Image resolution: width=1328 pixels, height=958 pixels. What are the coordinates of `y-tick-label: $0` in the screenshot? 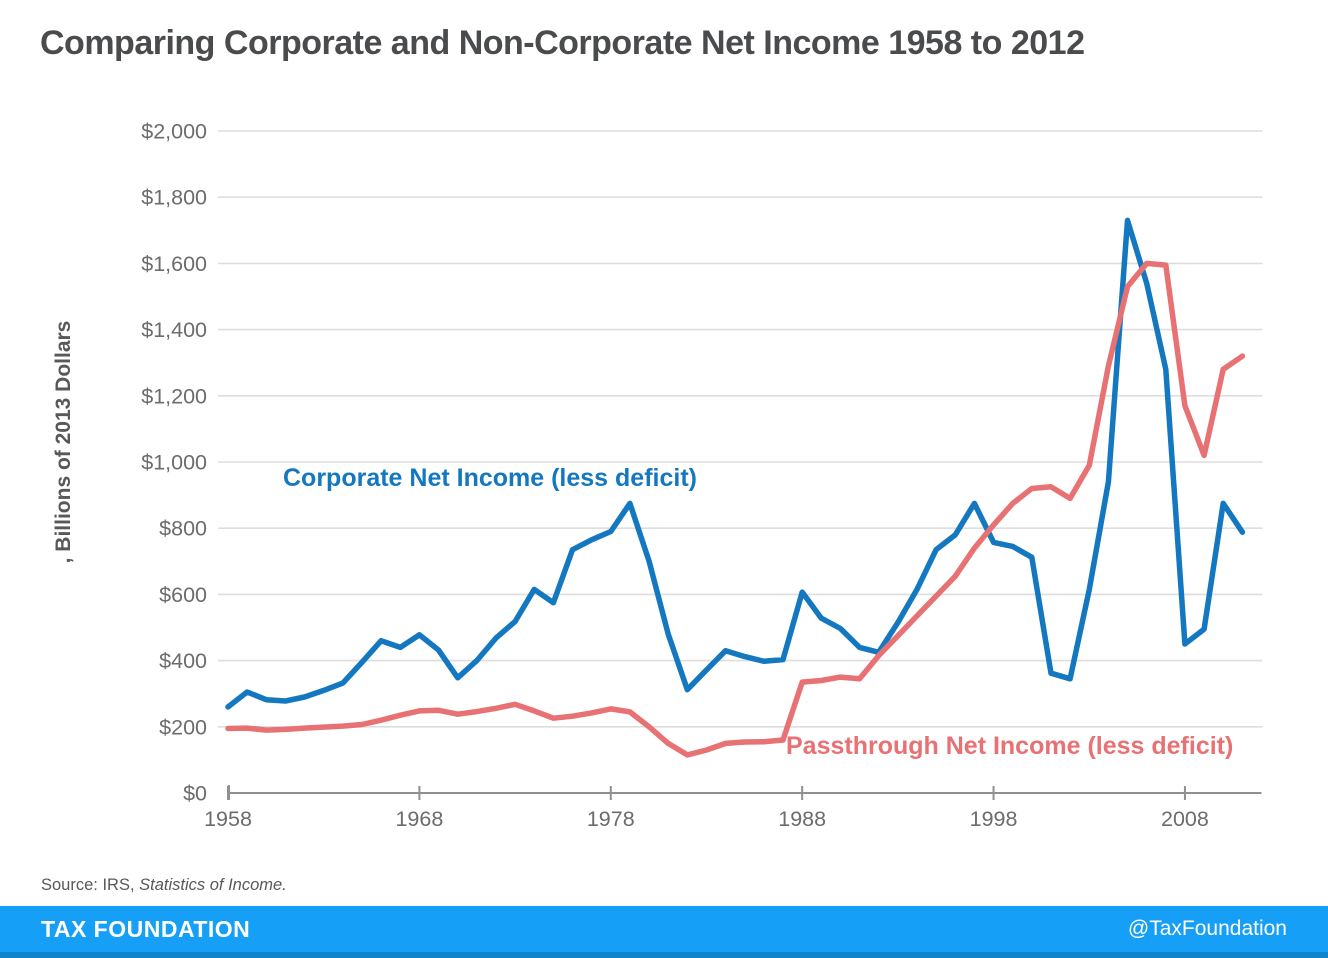 It's located at (195, 794).